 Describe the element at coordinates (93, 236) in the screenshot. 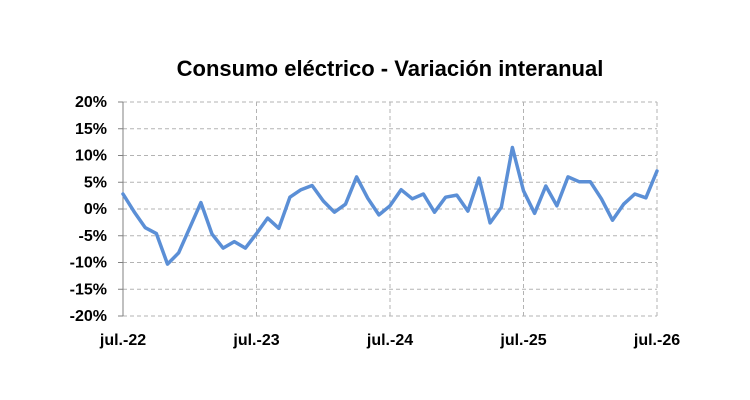

I see `y-tick-label: -5%` at that location.